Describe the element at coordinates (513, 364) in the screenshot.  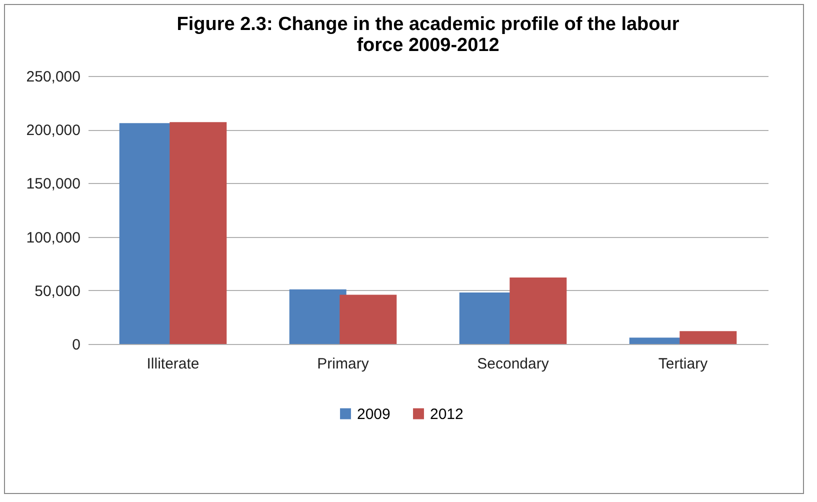
I see `x-tick-label: Secondary` at that location.